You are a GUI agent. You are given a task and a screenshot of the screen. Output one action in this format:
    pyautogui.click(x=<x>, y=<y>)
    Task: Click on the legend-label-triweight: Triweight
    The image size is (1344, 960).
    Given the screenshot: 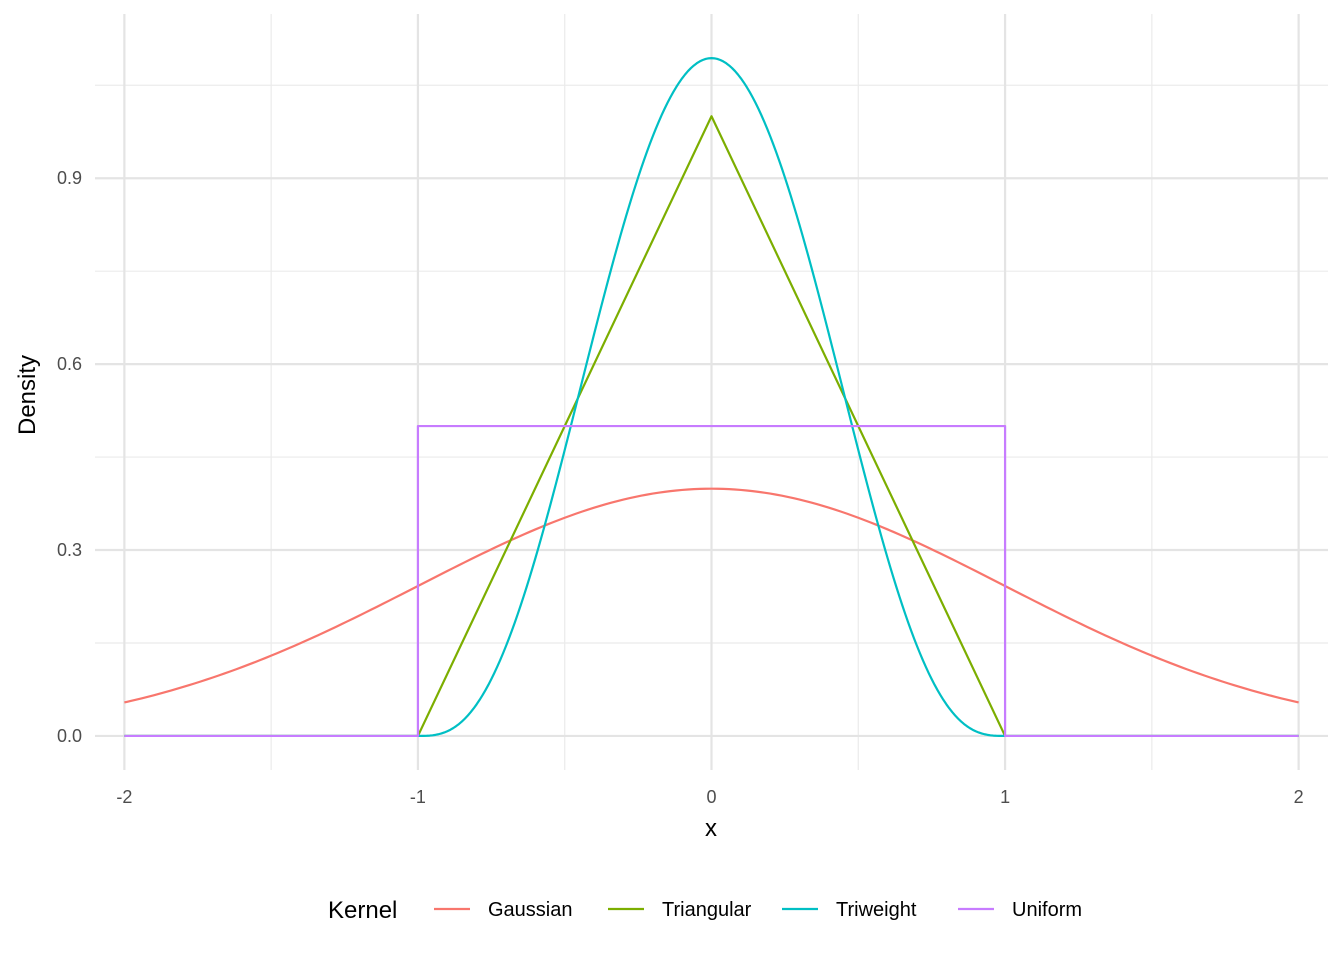 What is the action you would take?
    pyautogui.click(x=876, y=910)
    